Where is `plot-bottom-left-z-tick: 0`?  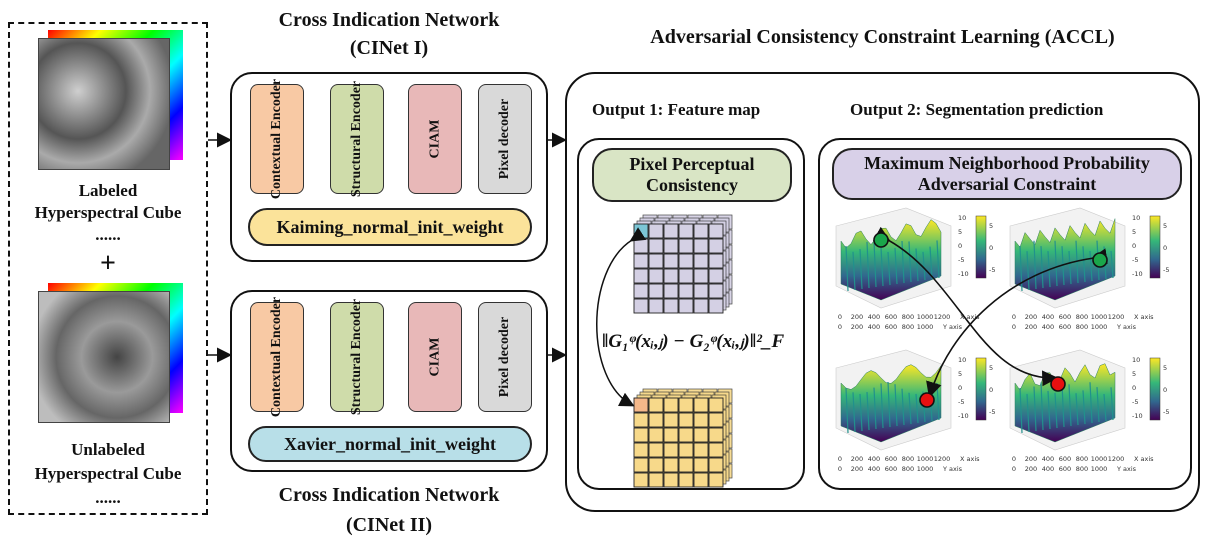 plot-bottom-left-z-tick: 0 is located at coordinates (960, 388).